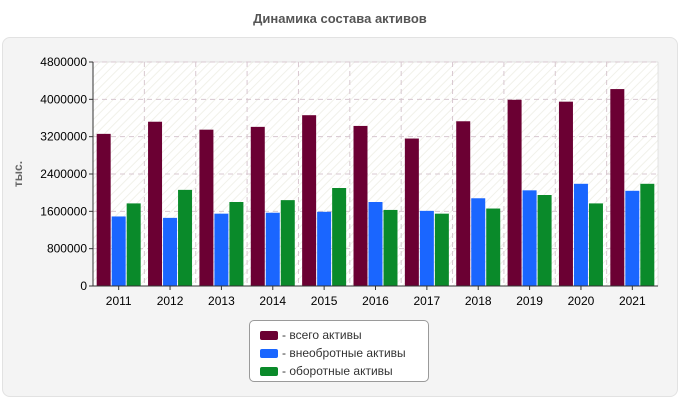 This screenshot has width=680, height=400. What do you see at coordinates (269, 335) in the screenshot?
I see `legend-swatch-total` at bounding box center [269, 335].